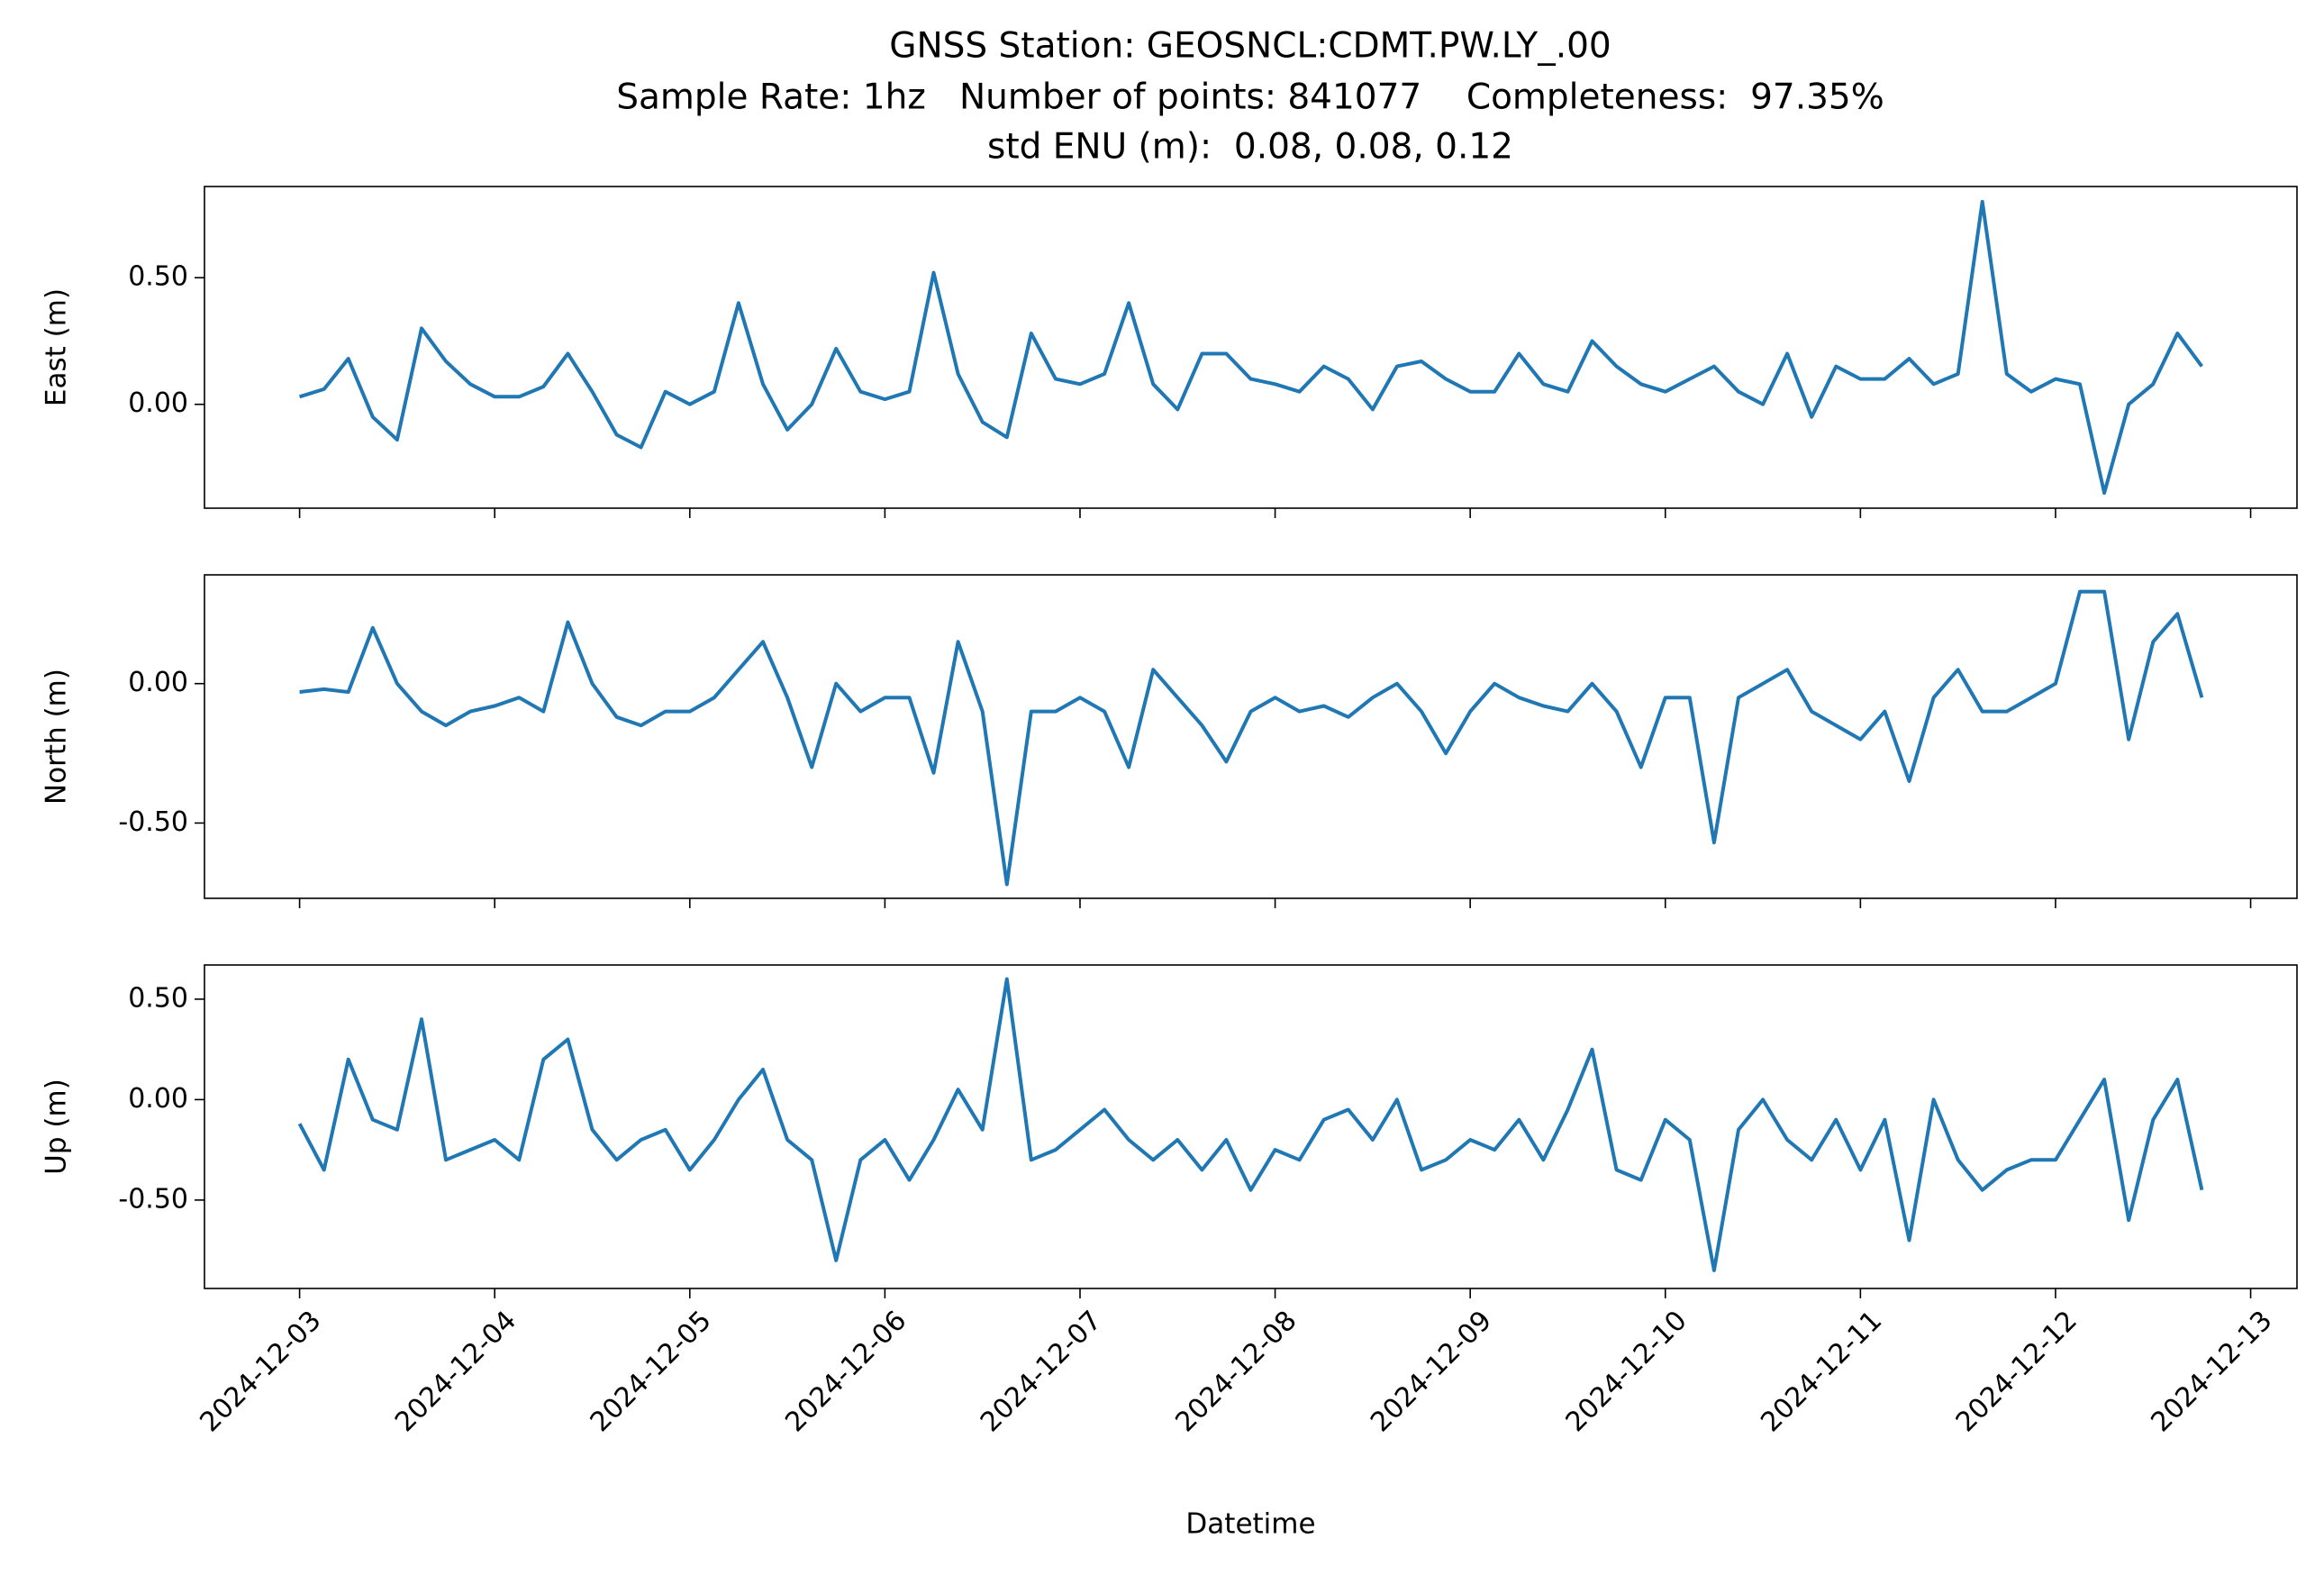 The image size is (2324, 1575). I want to click on x-tick-label: 2024-12-08, so click(1236, 1371).